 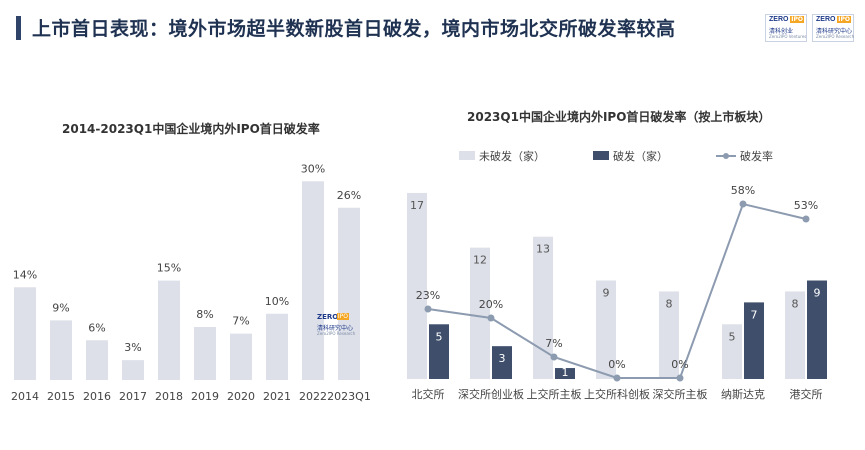 What do you see at coordinates (133, 396) in the screenshot?
I see `x-tick-2017: 2017` at bounding box center [133, 396].